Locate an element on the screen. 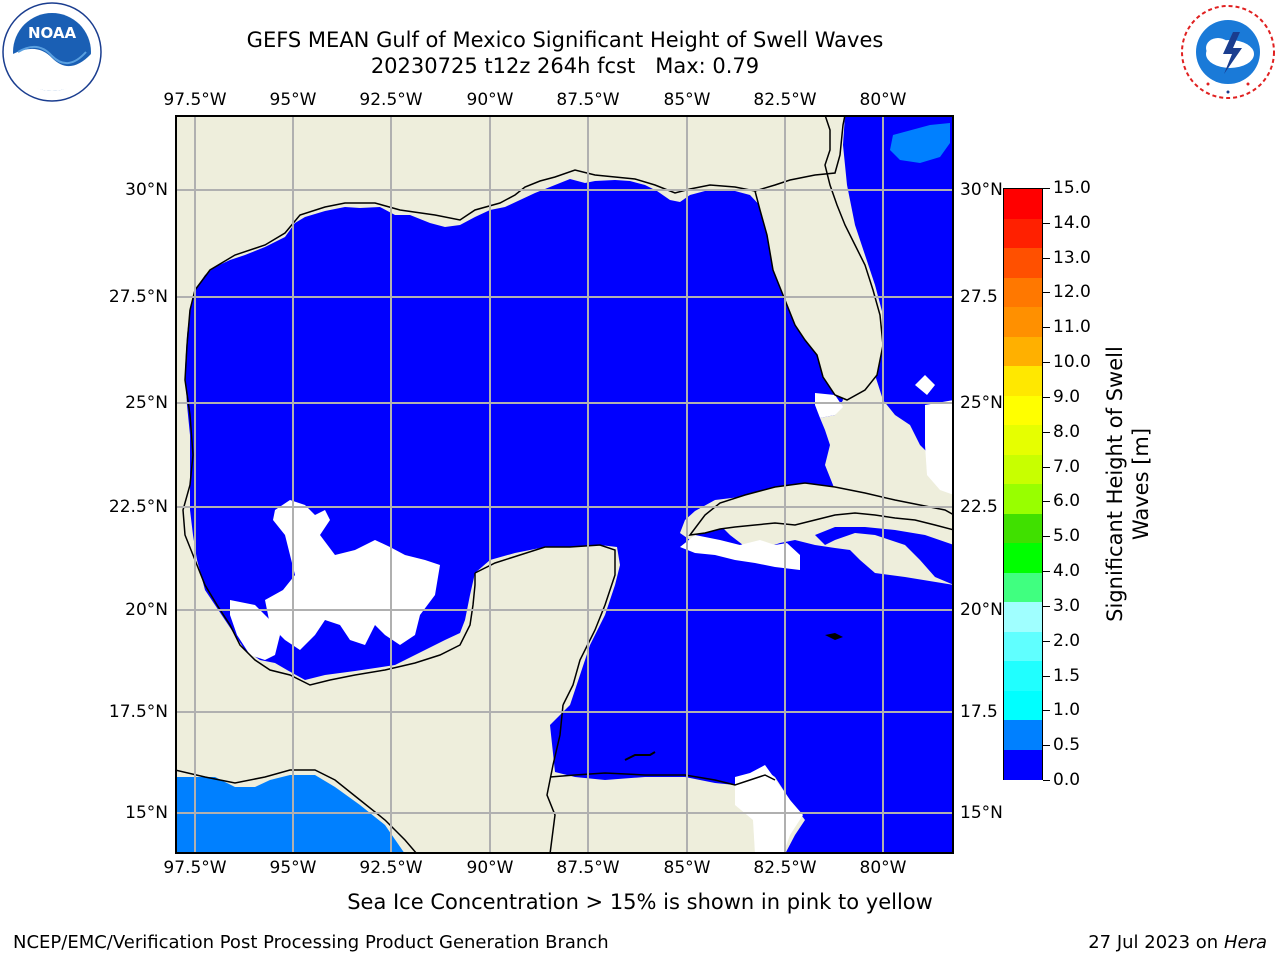 The height and width of the screenshot is (960, 1280). lat-tick-left: 20°N is located at coordinates (146, 610).